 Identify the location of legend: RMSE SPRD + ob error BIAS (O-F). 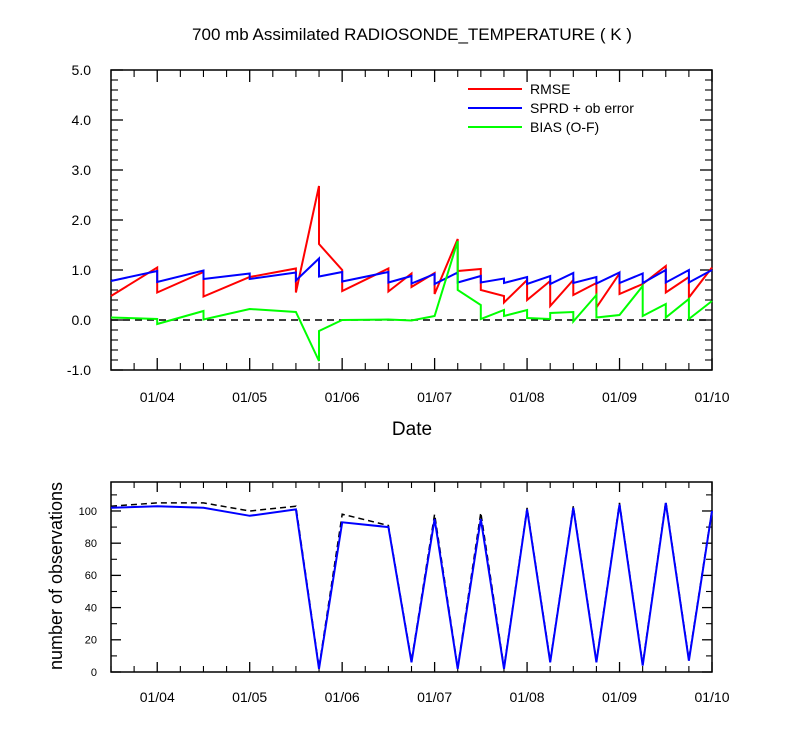
(551, 108).